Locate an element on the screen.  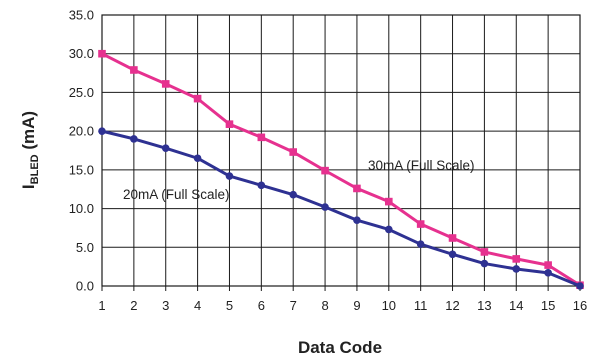
series-label-30ma: 30mA (Full Scale) is located at coordinates (421, 165).